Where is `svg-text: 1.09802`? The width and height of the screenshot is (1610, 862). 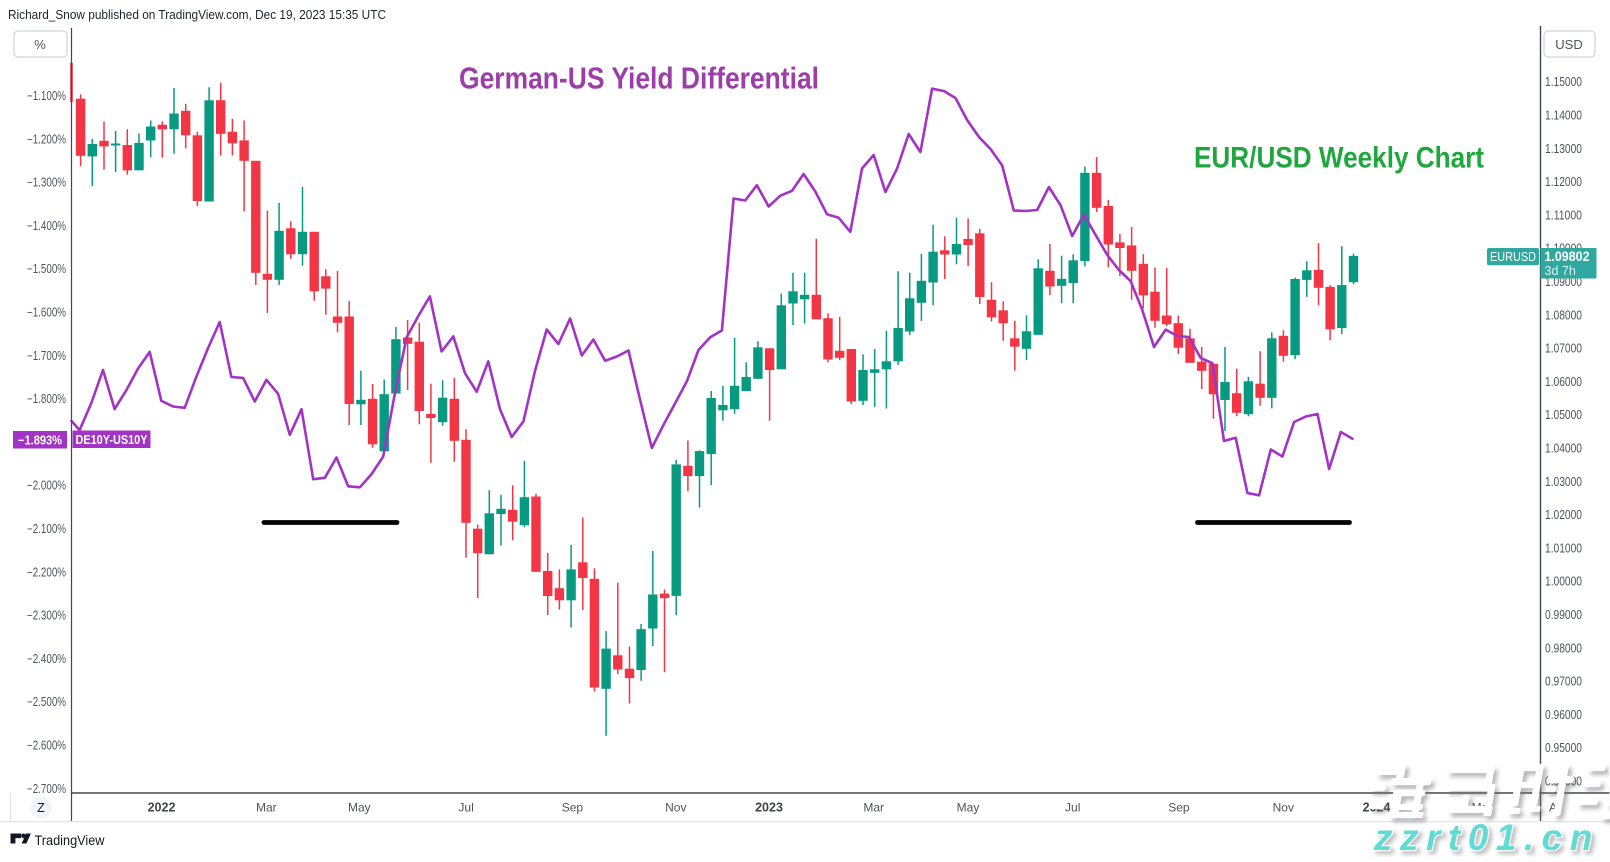
svg-text: 1.09802 is located at coordinates (1567, 256).